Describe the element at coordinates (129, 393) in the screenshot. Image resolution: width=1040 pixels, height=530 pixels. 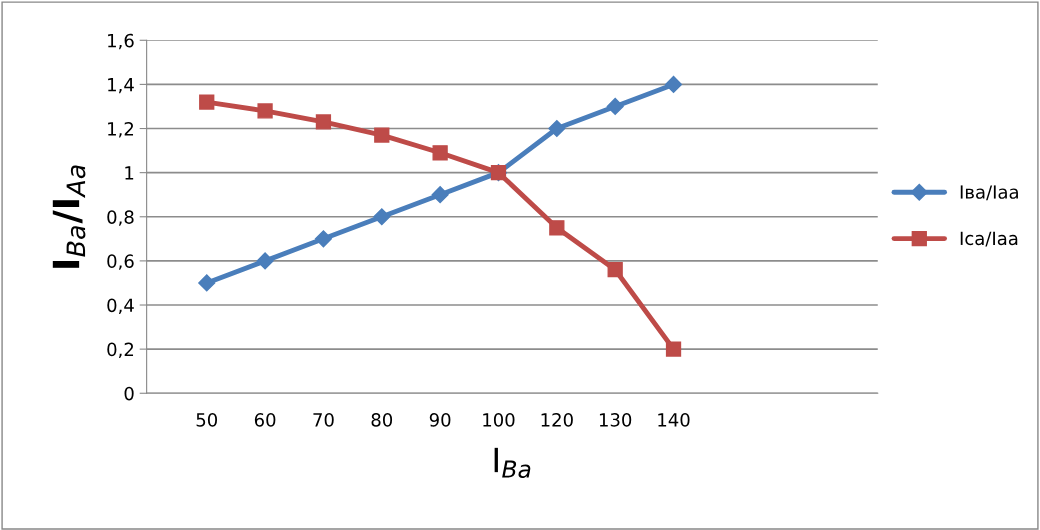
I see `y-tick-label: 0` at that location.